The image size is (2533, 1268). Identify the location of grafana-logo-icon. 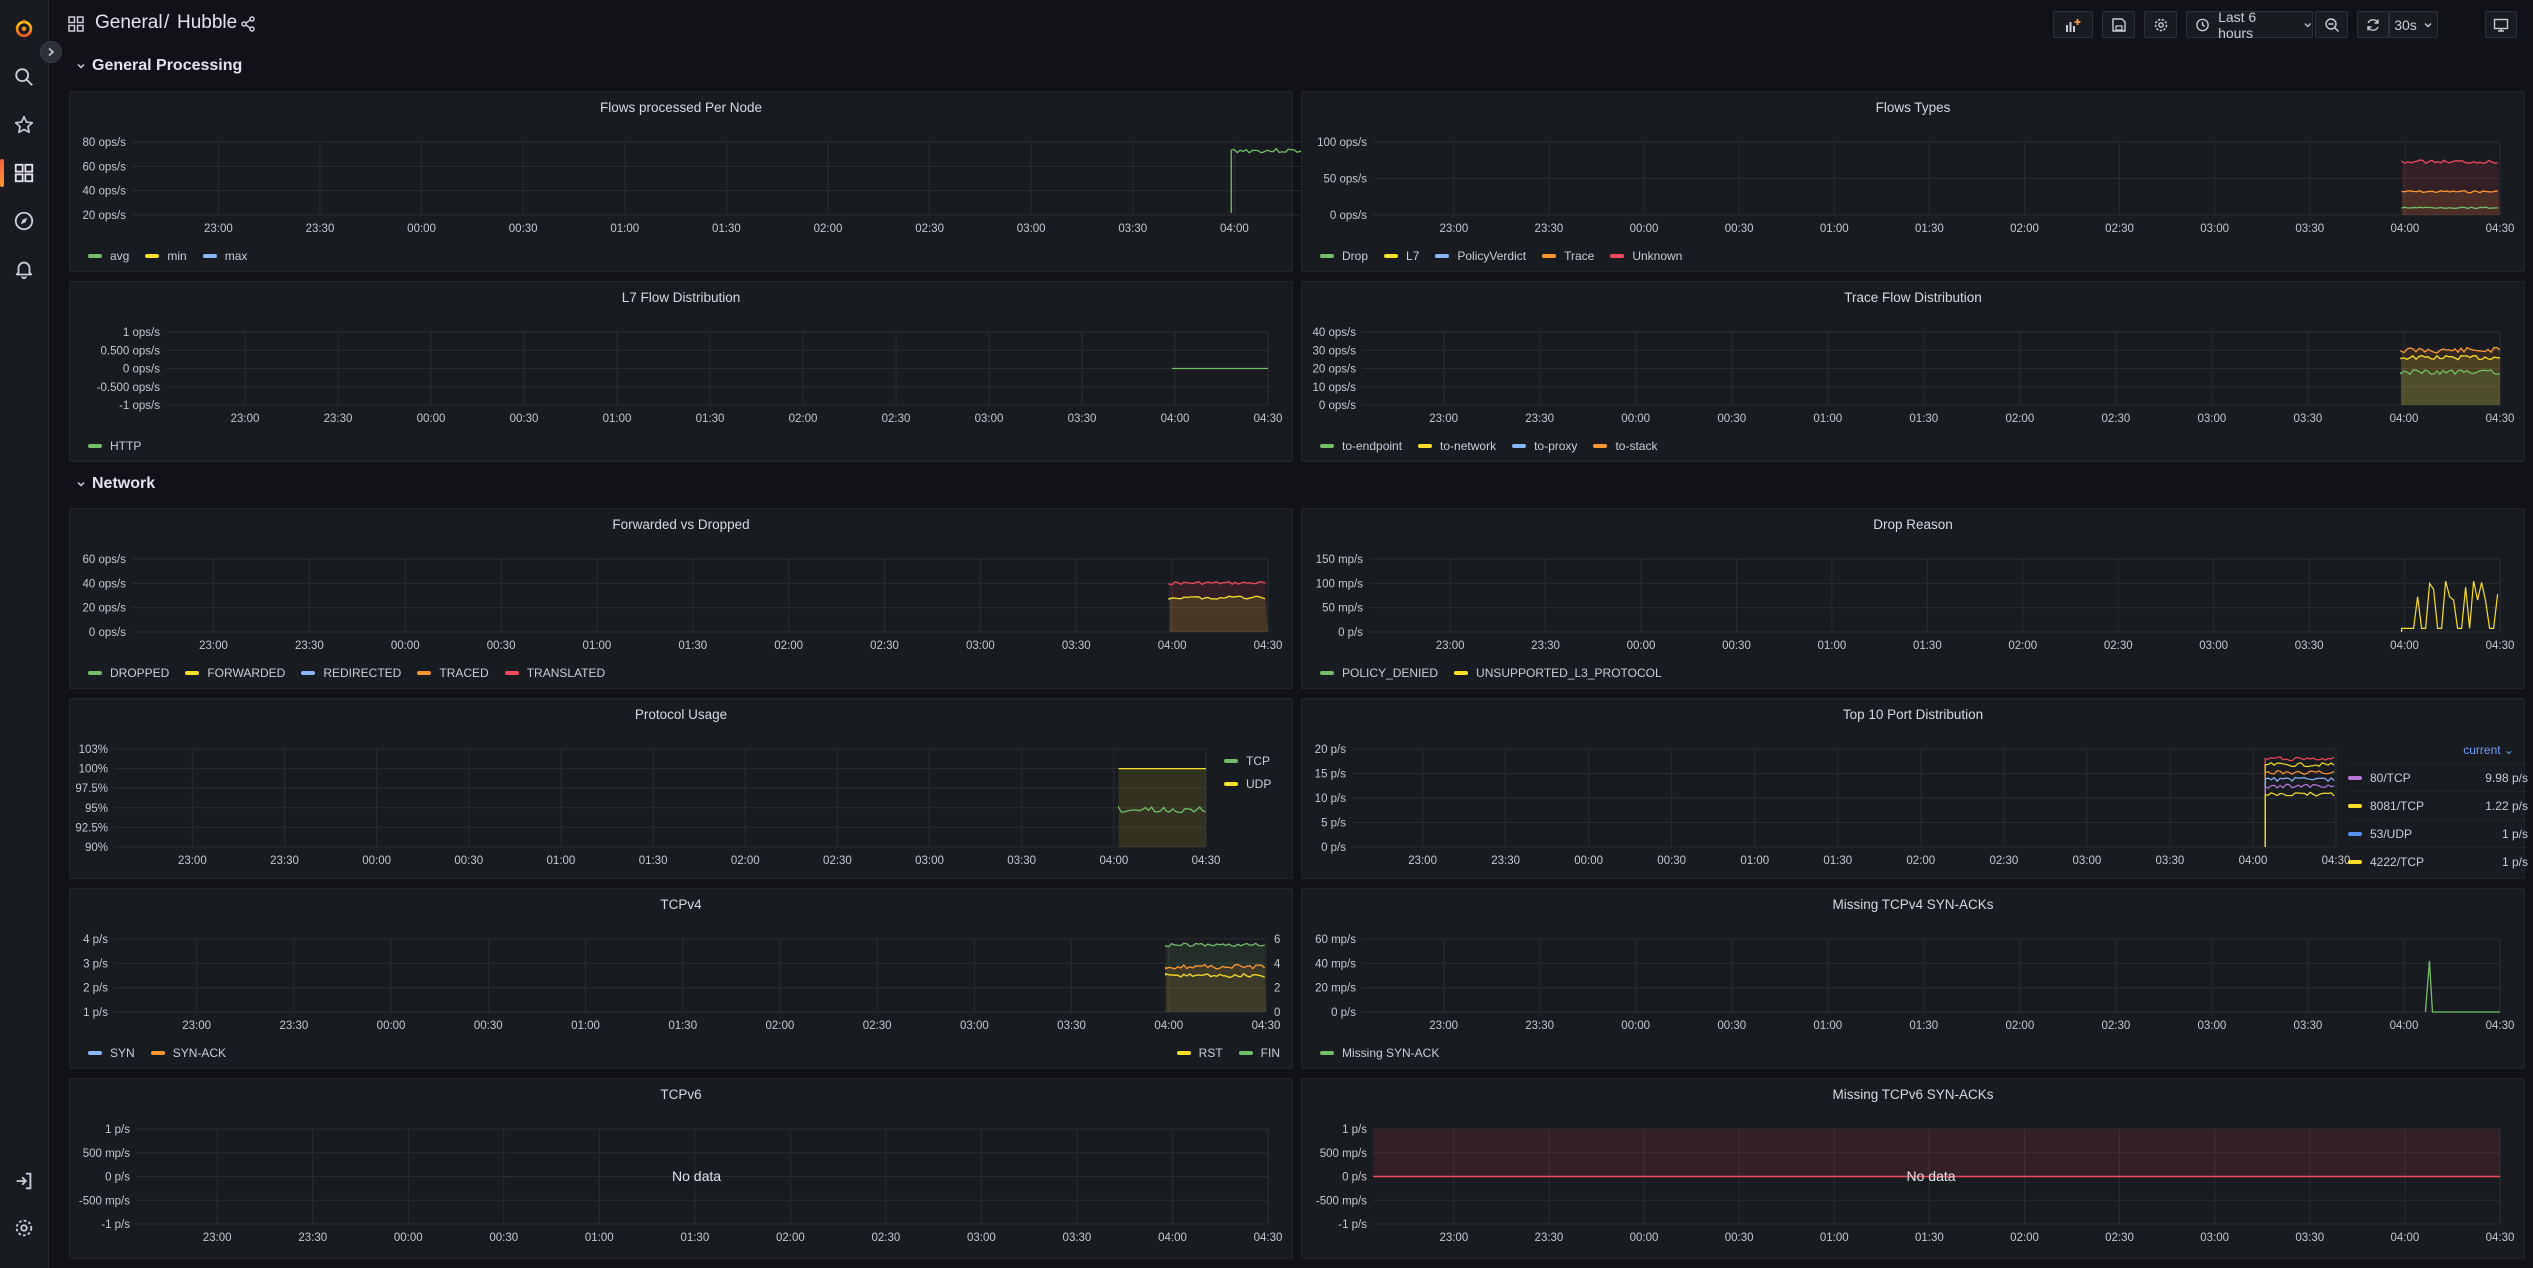
(24, 28).